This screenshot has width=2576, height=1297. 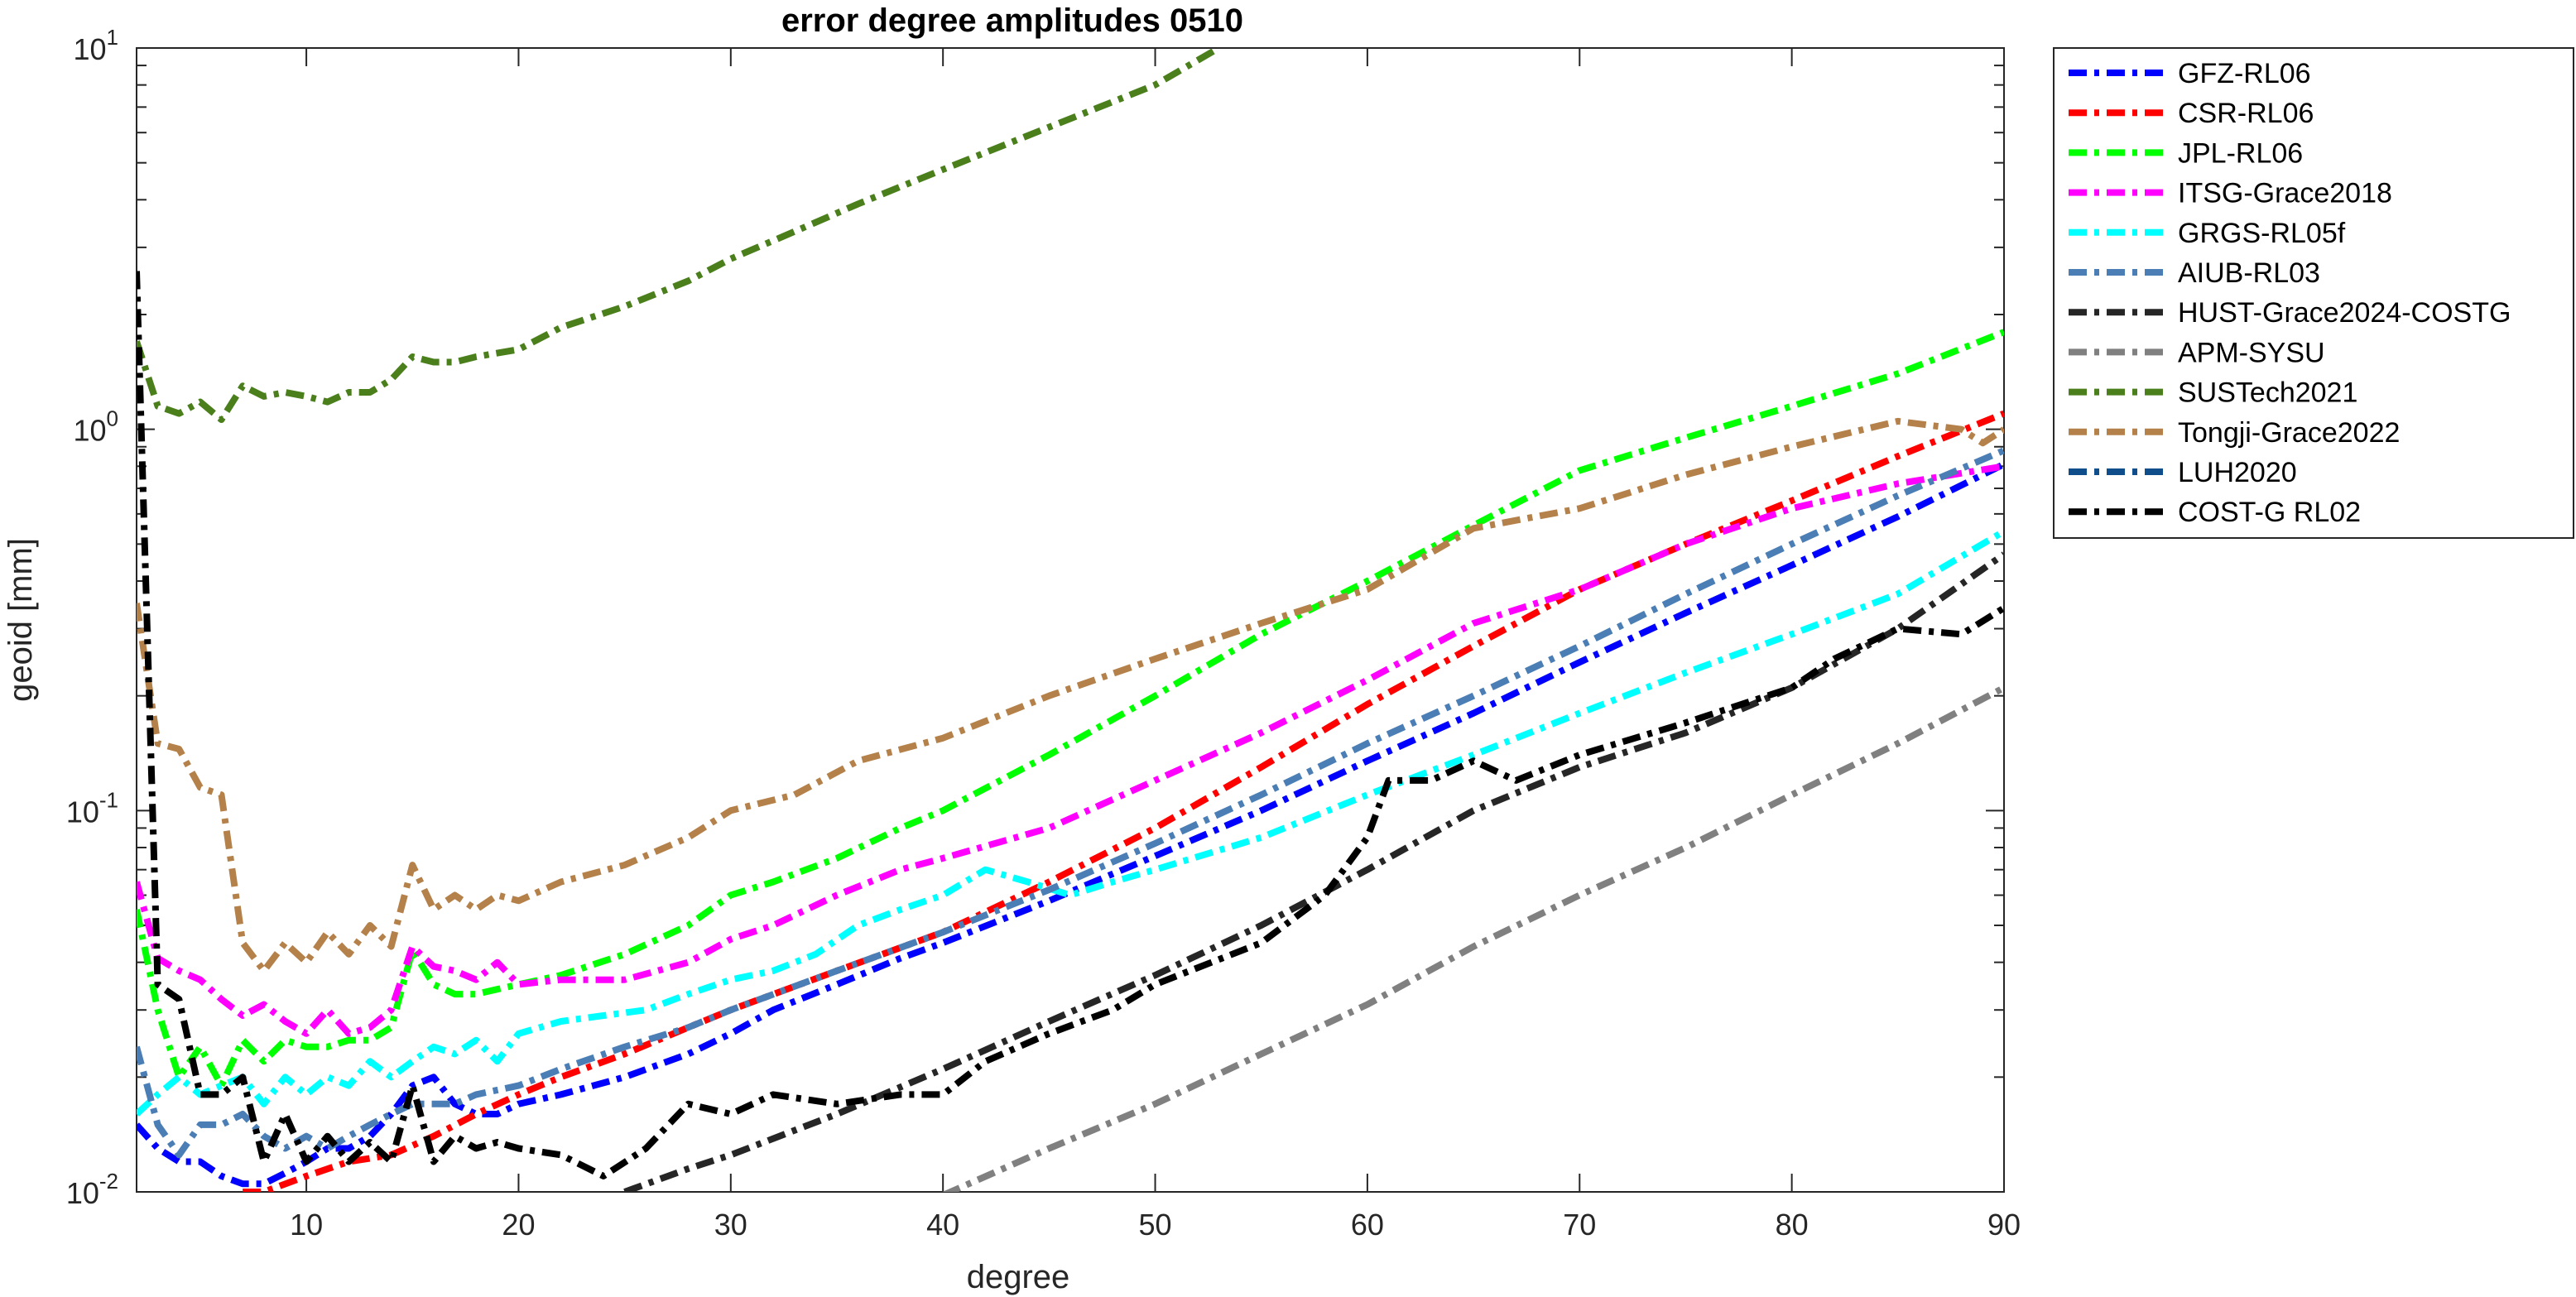 I want to click on x-tick-label: 80, so click(x=1792, y=1225).